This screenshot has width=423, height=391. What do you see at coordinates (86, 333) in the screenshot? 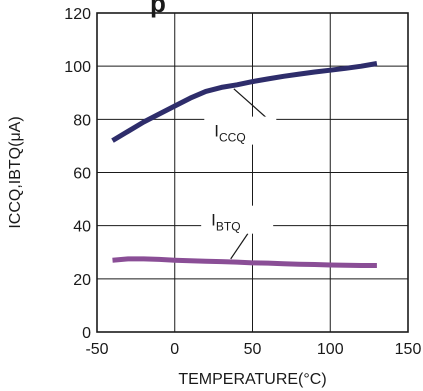
I see `y-tick-label: 0` at bounding box center [86, 333].